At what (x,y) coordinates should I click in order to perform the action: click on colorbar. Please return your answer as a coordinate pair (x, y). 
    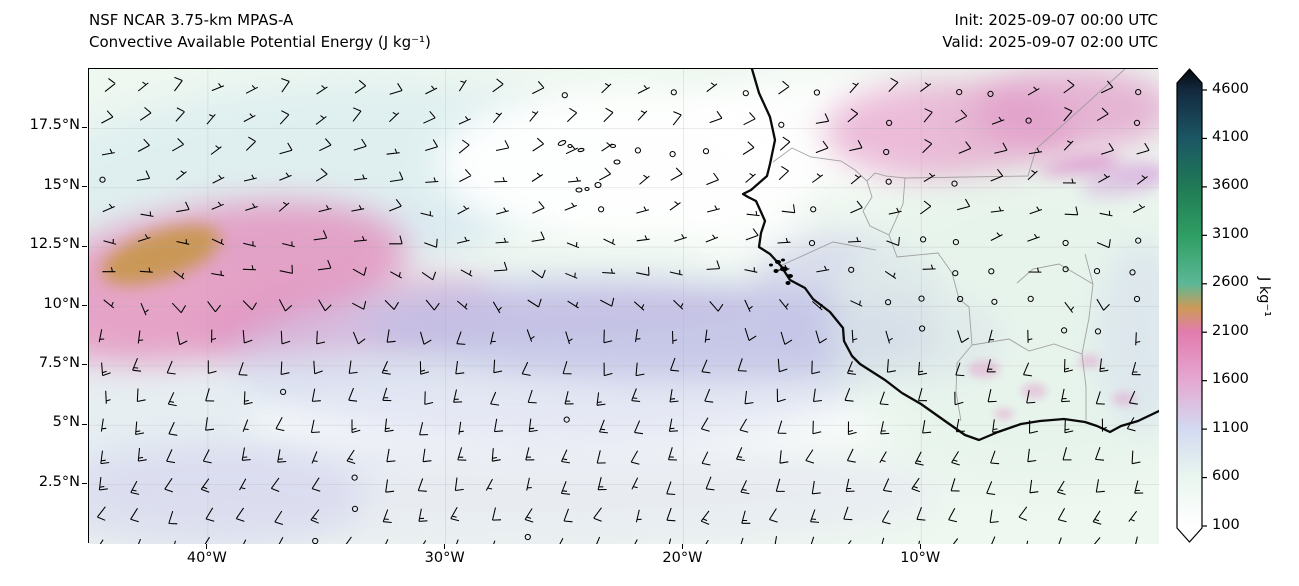
    Looking at the image, I should click on (1191, 305).